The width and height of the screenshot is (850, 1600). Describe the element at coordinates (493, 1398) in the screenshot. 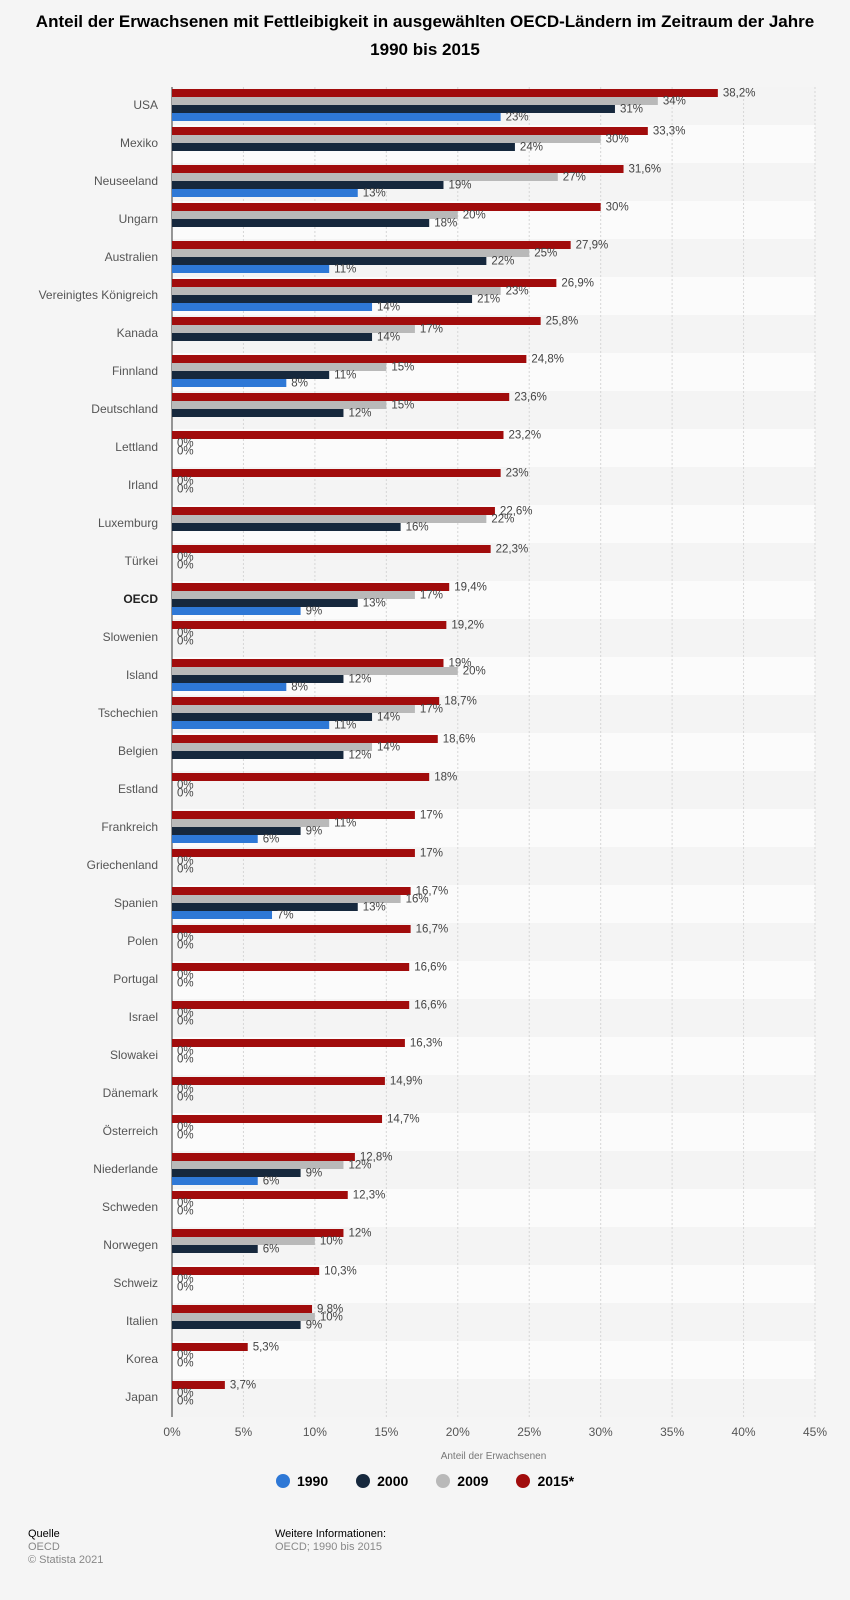

I see `row-band` at that location.